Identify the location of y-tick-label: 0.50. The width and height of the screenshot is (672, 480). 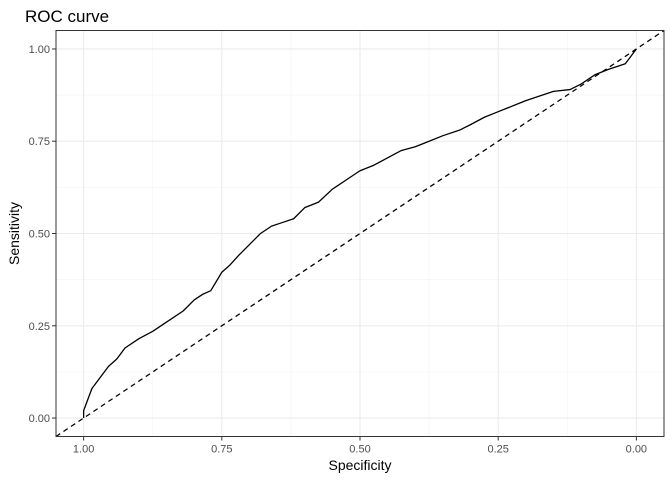
(39, 235).